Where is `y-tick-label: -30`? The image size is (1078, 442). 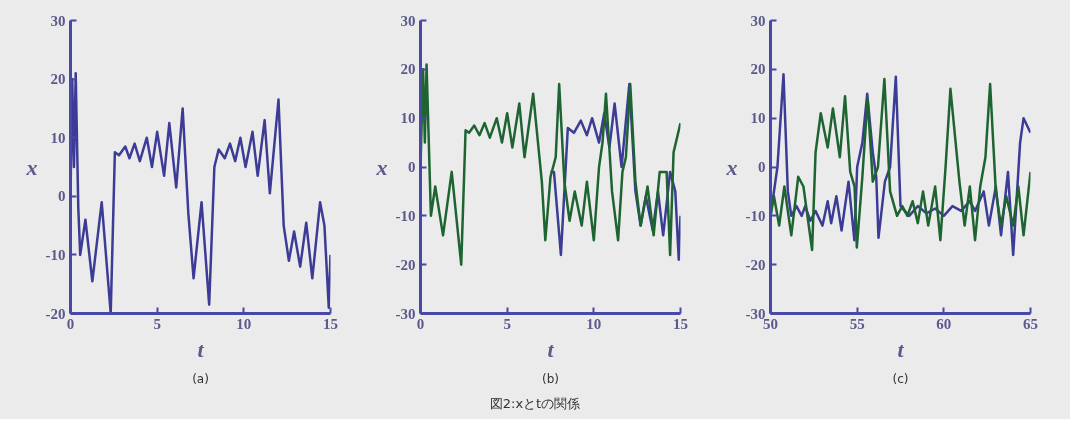
y-tick-label: -30 is located at coordinates (405, 313).